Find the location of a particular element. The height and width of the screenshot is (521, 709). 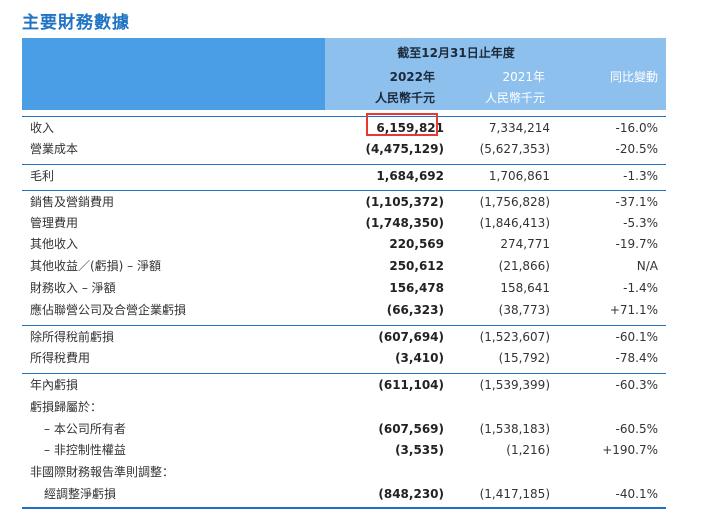

table-row: 年內虧損 (611,104) (1,539,399) -60.3% is located at coordinates (344, 384).